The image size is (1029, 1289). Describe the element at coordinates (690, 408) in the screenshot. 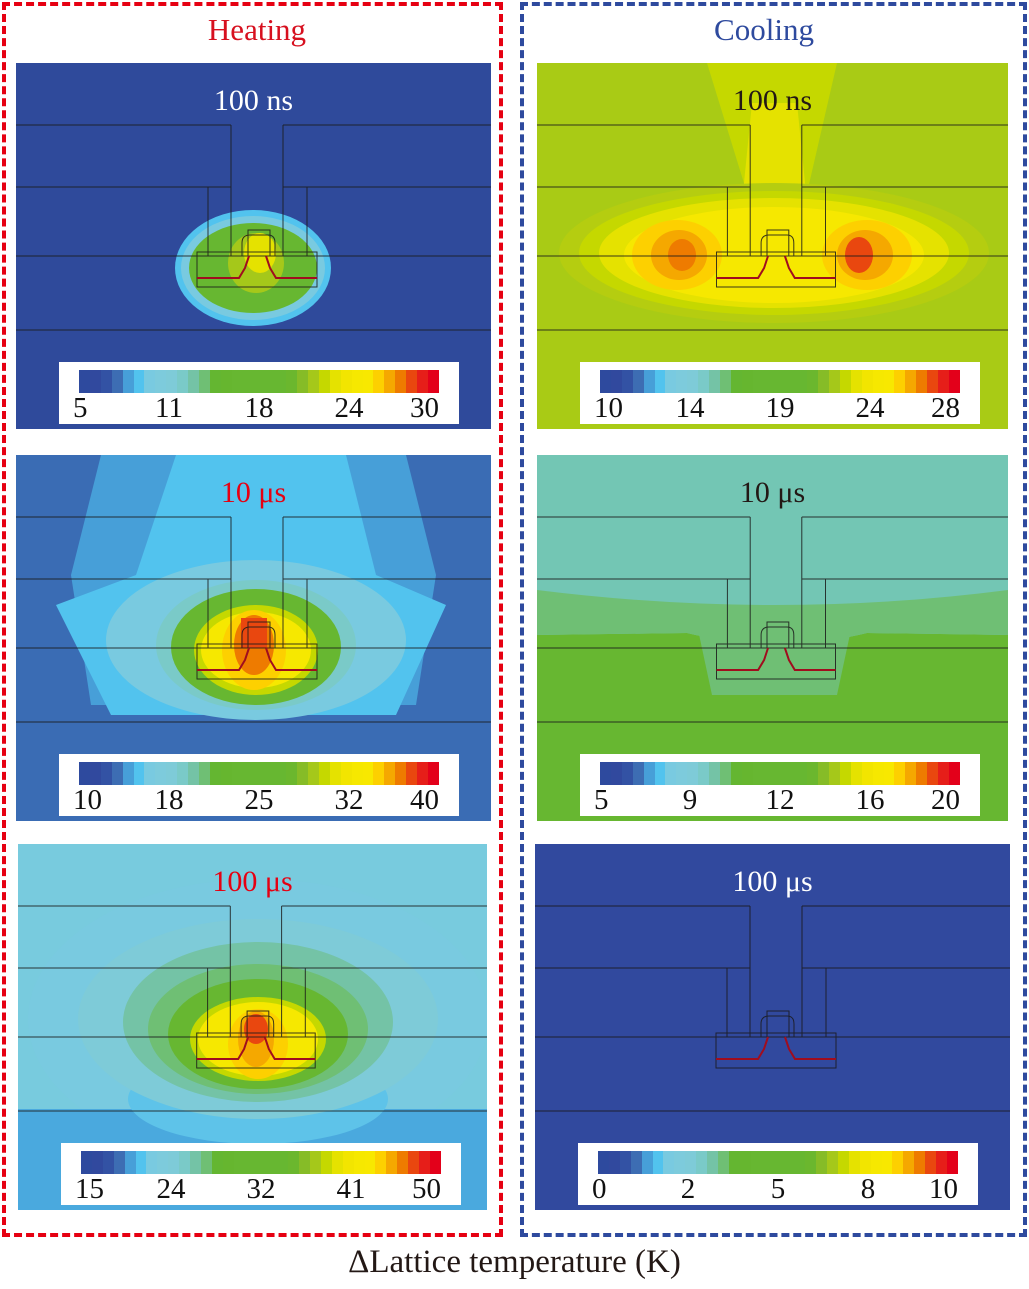

I see `colorbar-tick-label: 14` at that location.